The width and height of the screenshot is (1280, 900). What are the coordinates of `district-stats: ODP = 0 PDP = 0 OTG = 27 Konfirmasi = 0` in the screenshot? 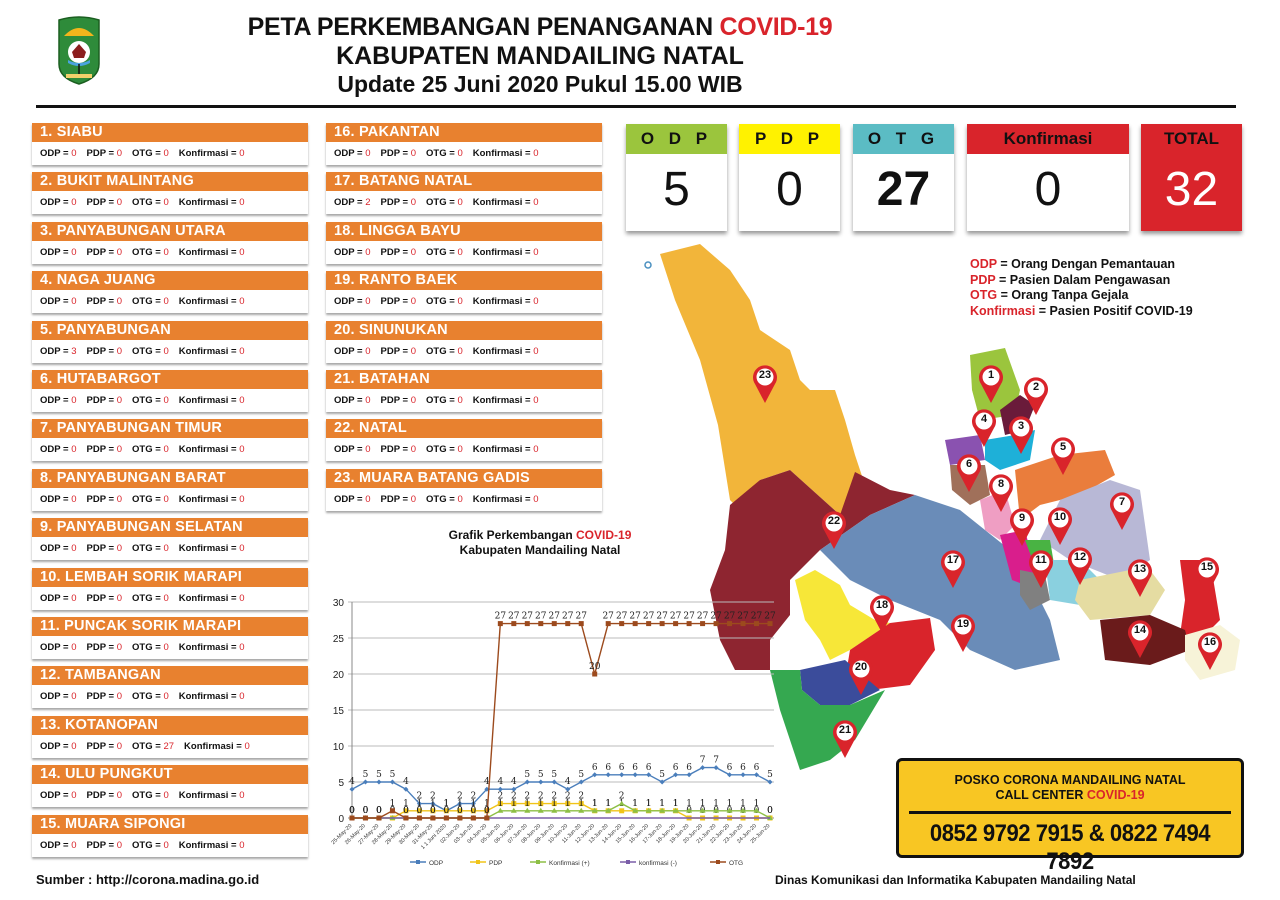 It's located at (145, 746).